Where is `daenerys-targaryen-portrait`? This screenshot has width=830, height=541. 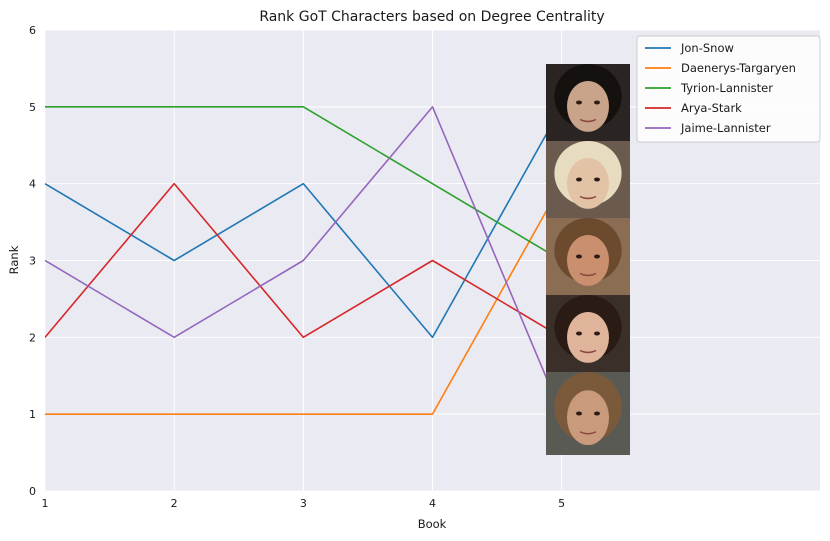
daenerys-targaryen-portrait is located at coordinates (588, 179).